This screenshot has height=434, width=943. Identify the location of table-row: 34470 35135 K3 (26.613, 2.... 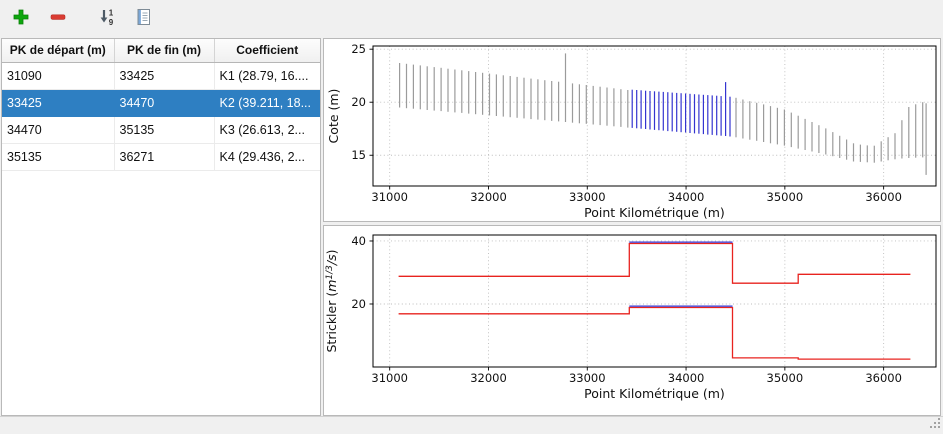
(161, 130).